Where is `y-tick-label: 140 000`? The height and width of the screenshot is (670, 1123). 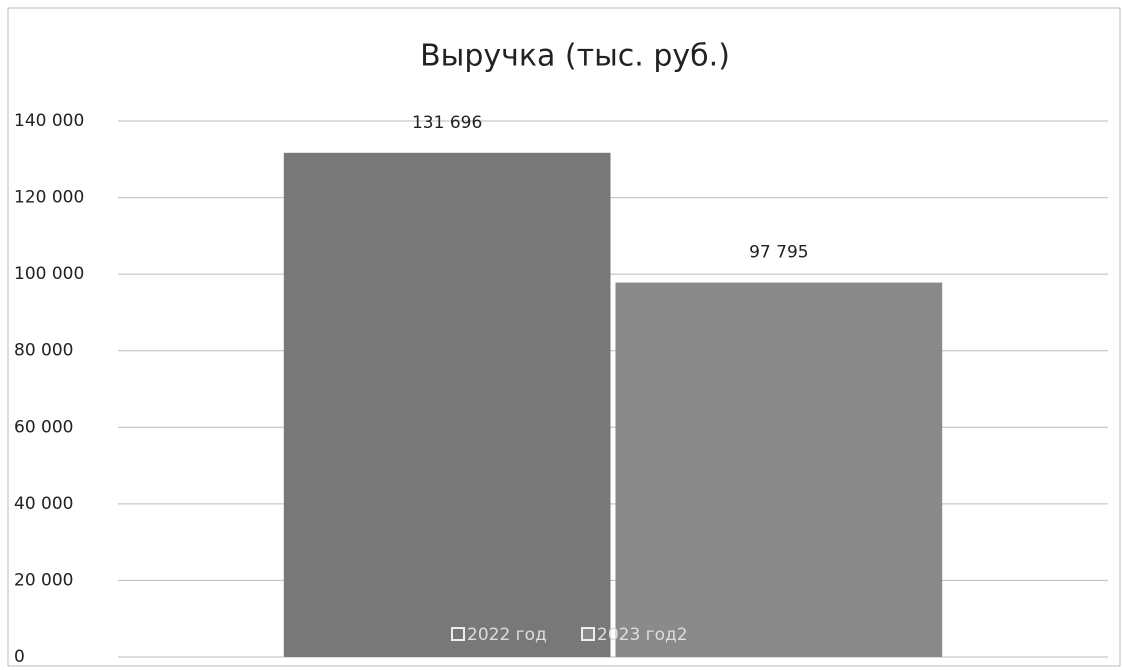
y-tick-label: 140 000 is located at coordinates (49, 121).